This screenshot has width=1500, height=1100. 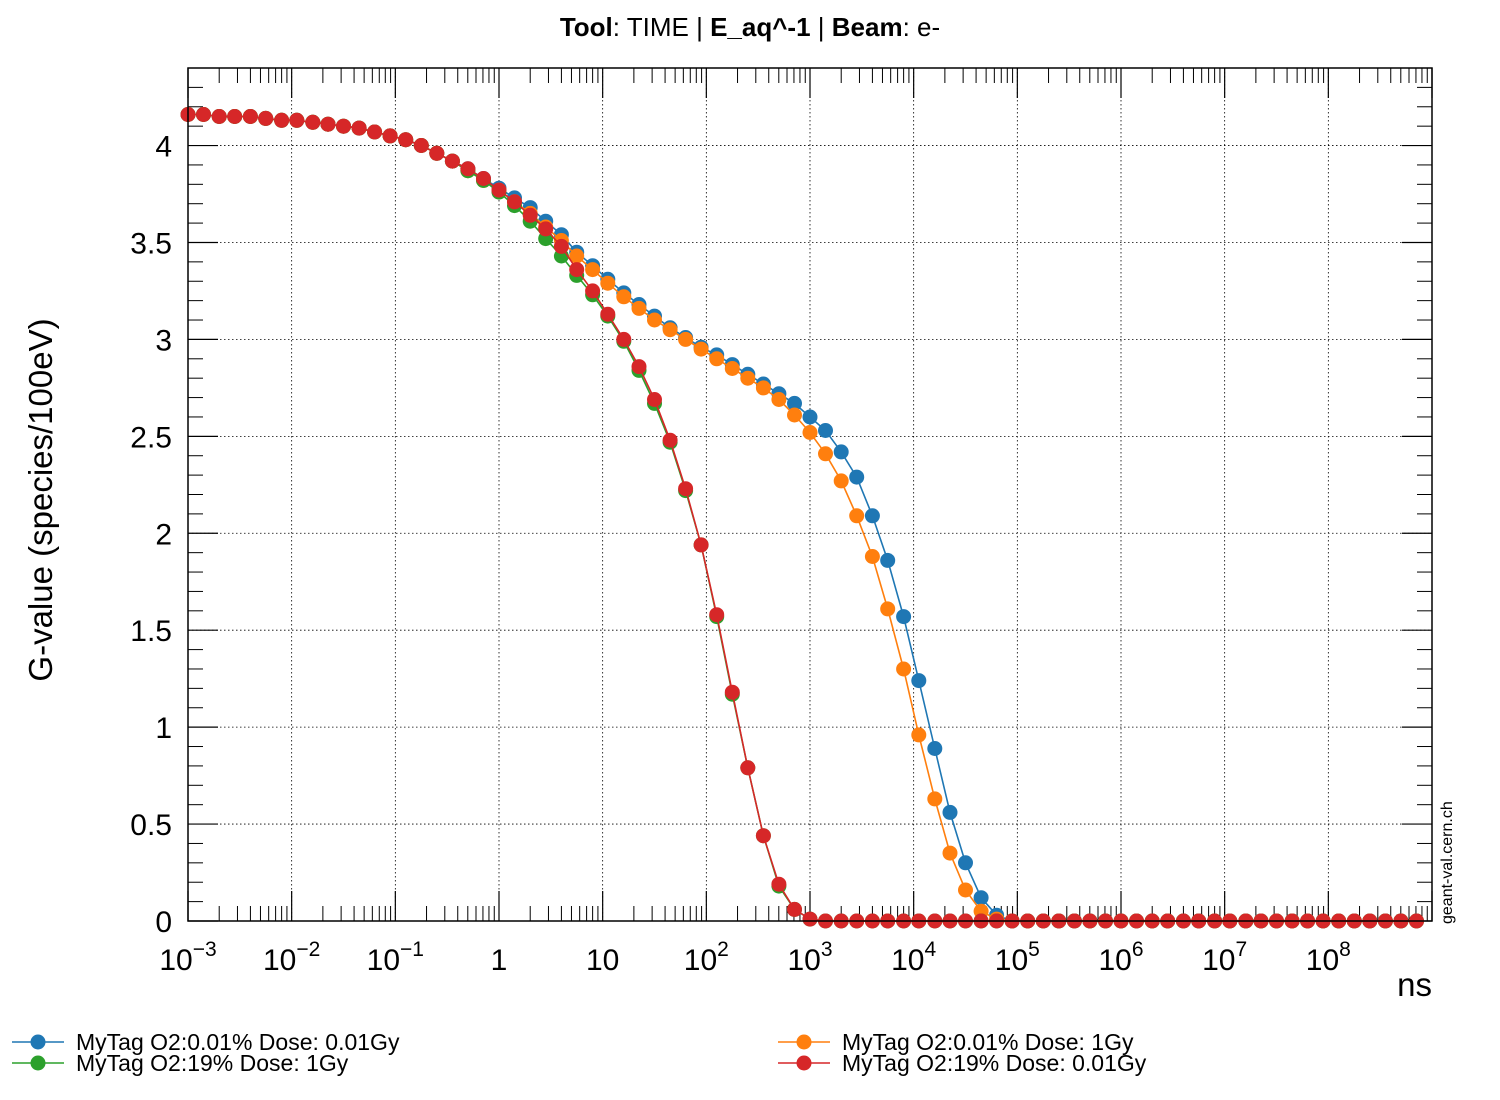 I want to click on x-tick-label: 10⁵, so click(x=1017, y=957).